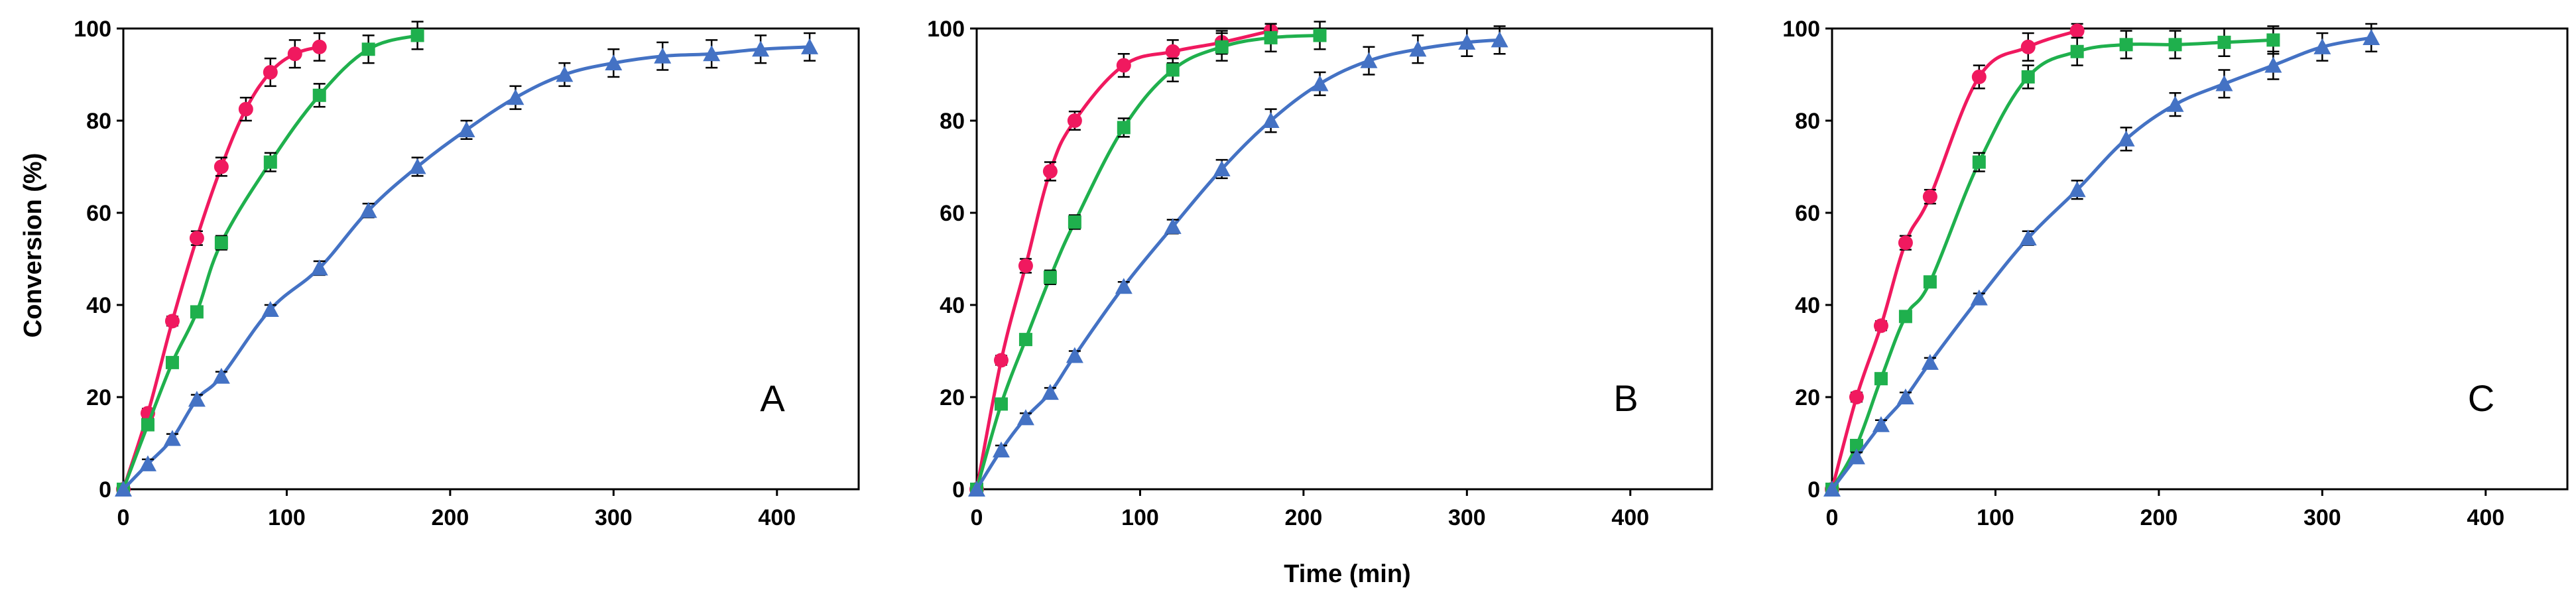 The image size is (2576, 594). What do you see at coordinates (2485, 517) in the screenshot?
I see `x-tick-label: 400` at bounding box center [2485, 517].